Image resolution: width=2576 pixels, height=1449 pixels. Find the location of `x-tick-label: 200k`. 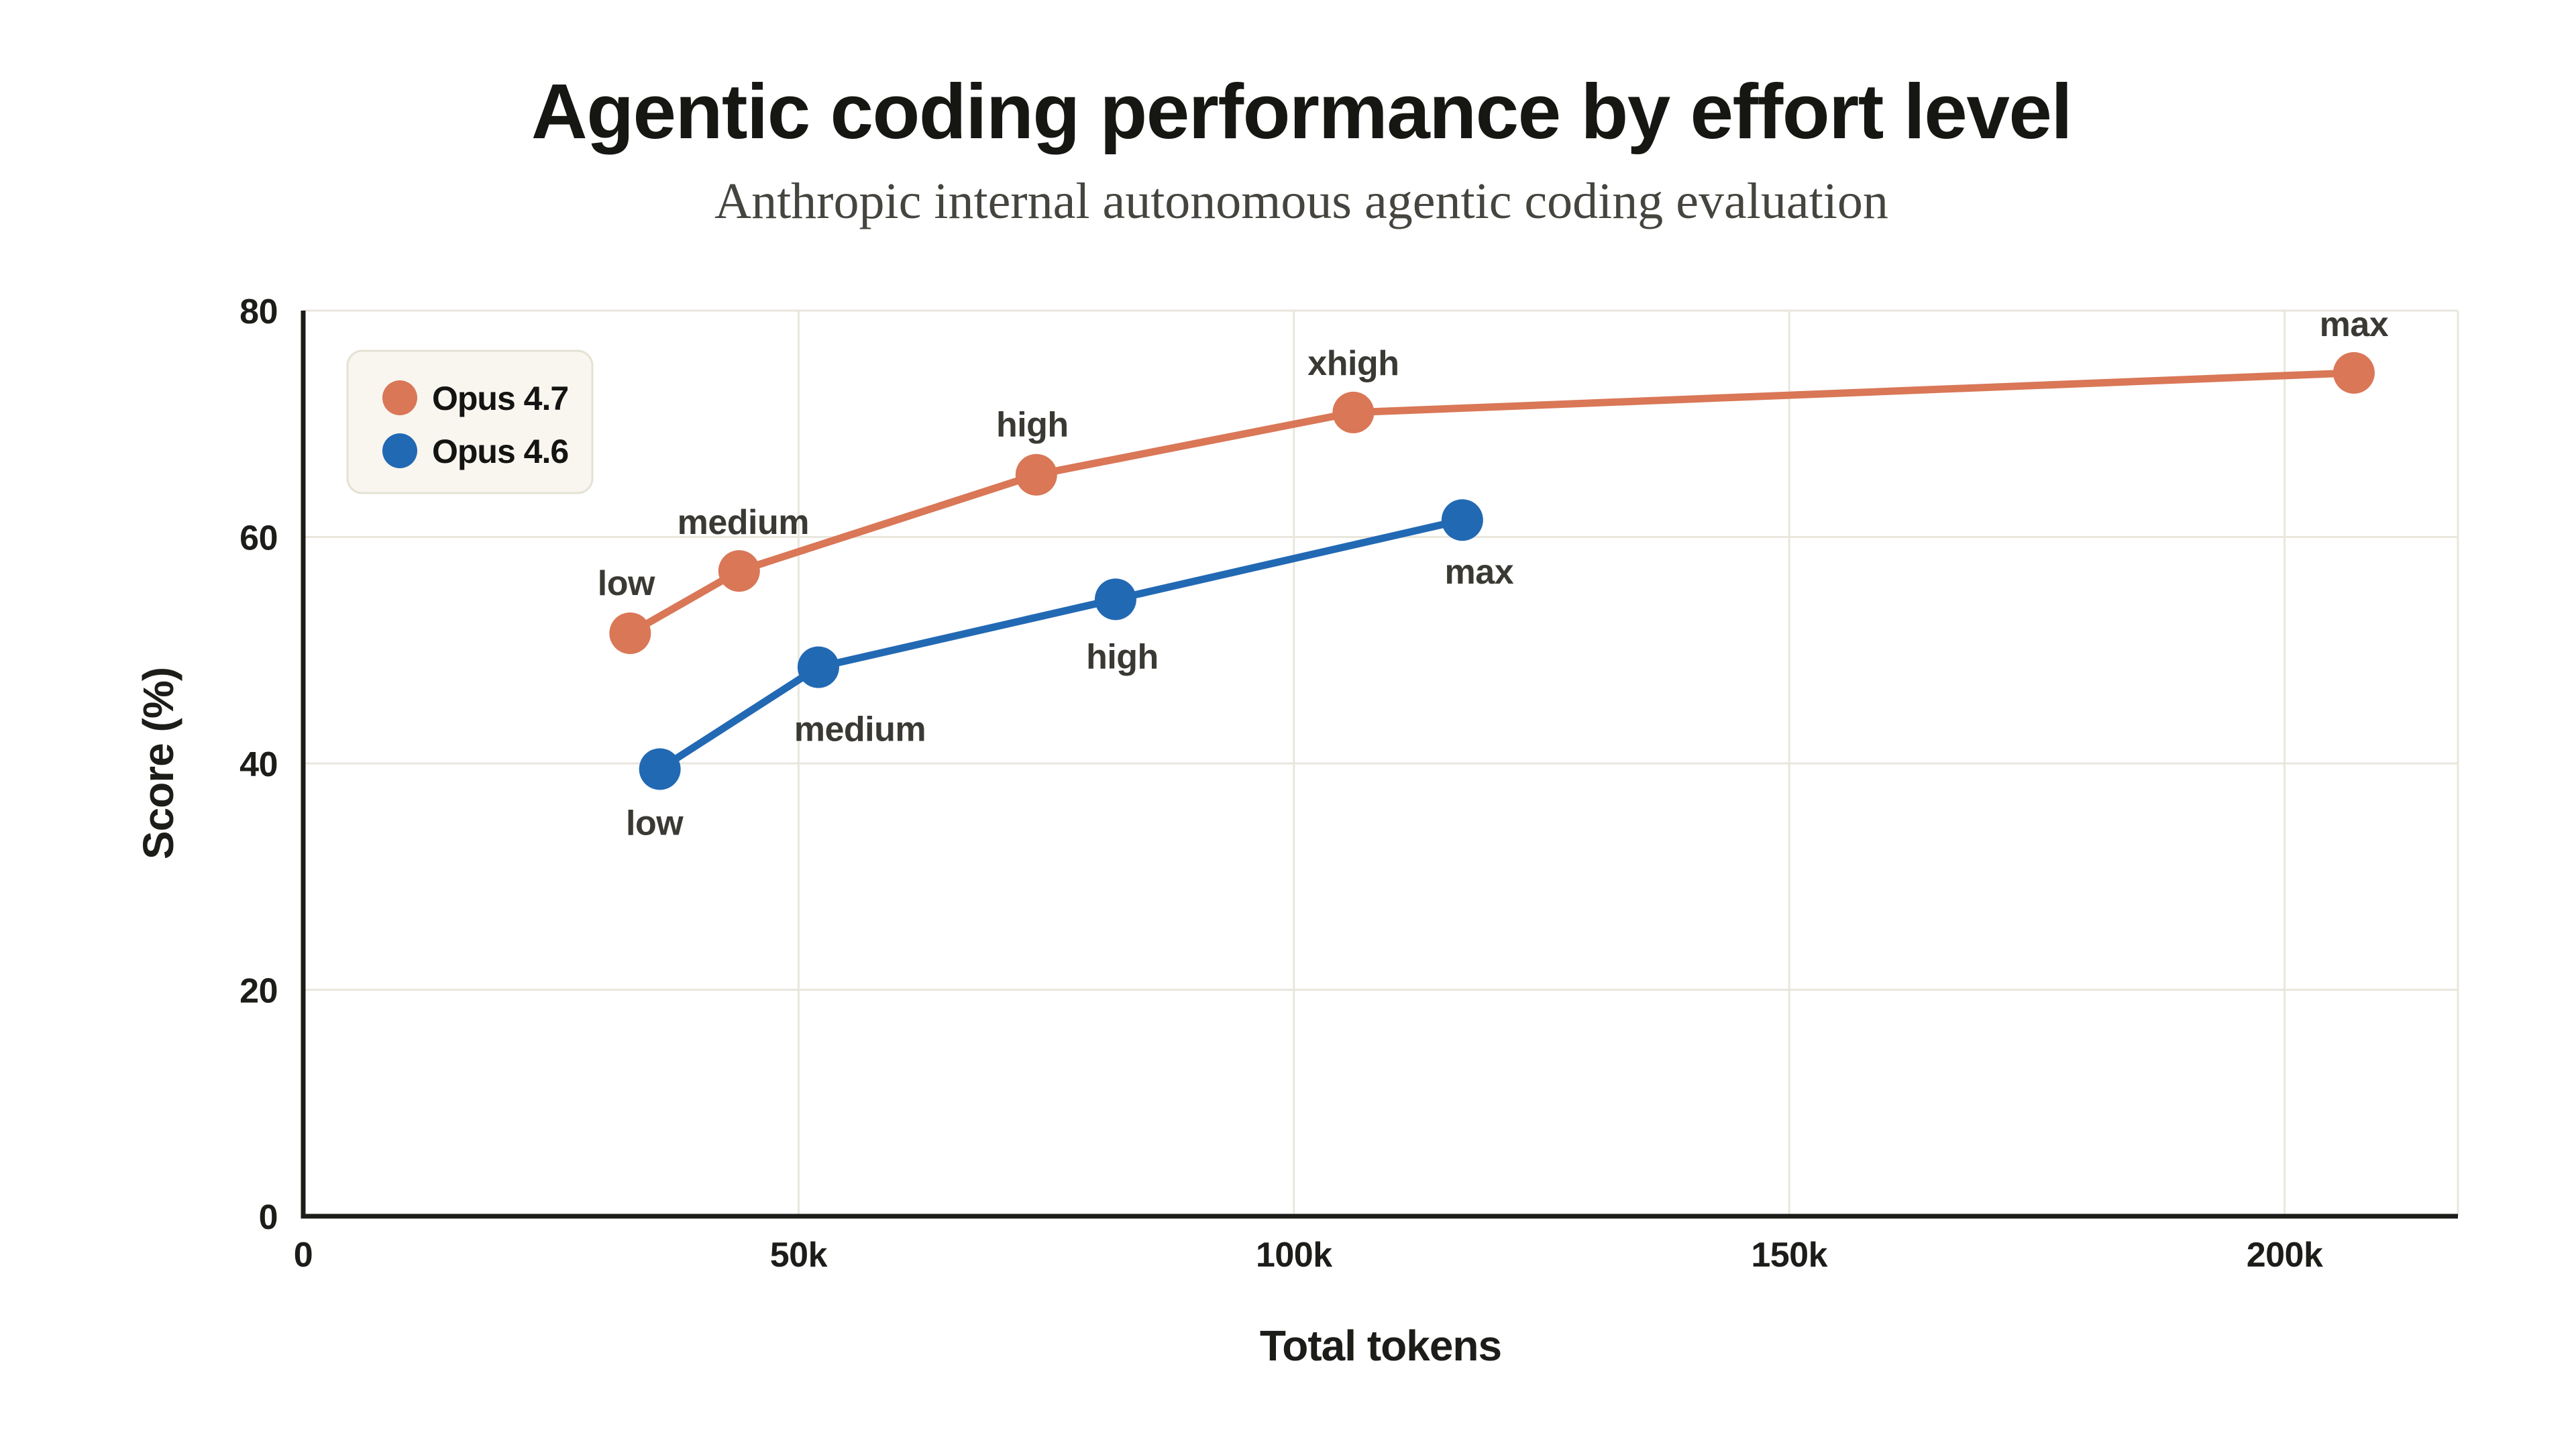

x-tick-label: 200k is located at coordinates (2285, 1255).